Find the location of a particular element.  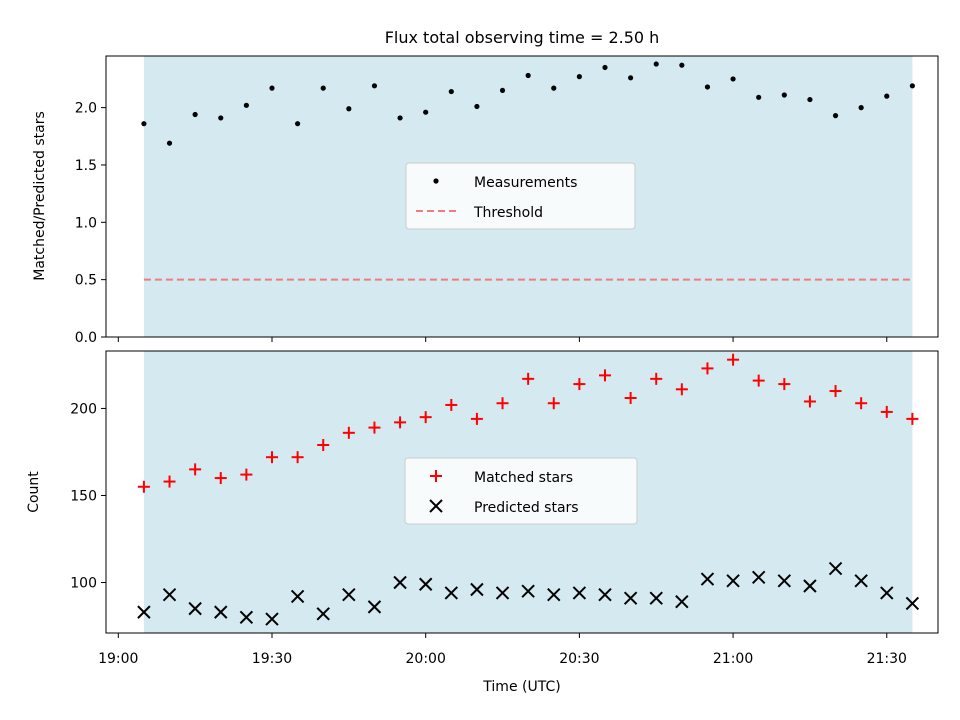

top-y-tick-label: 0.5 is located at coordinates (86, 281).